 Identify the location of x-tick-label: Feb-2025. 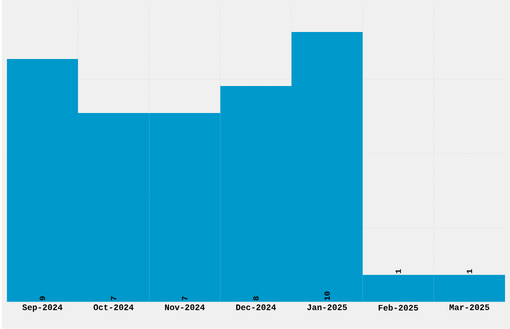
(398, 307).